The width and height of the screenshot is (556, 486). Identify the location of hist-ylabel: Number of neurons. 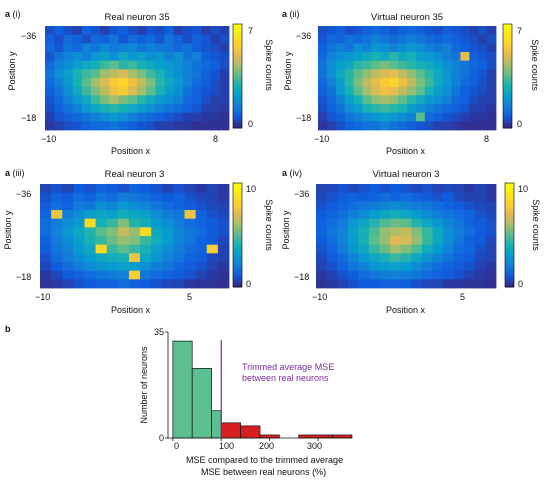
(144, 385).